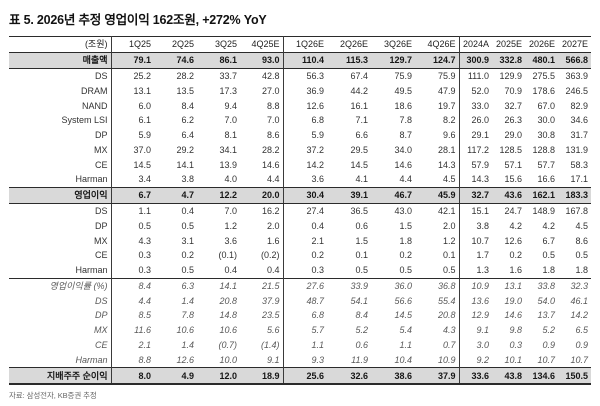 Image resolution: width=600 pixels, height=406 pixels. What do you see at coordinates (437, 91) in the screenshot?
I see `cell: 47.9` at bounding box center [437, 91].